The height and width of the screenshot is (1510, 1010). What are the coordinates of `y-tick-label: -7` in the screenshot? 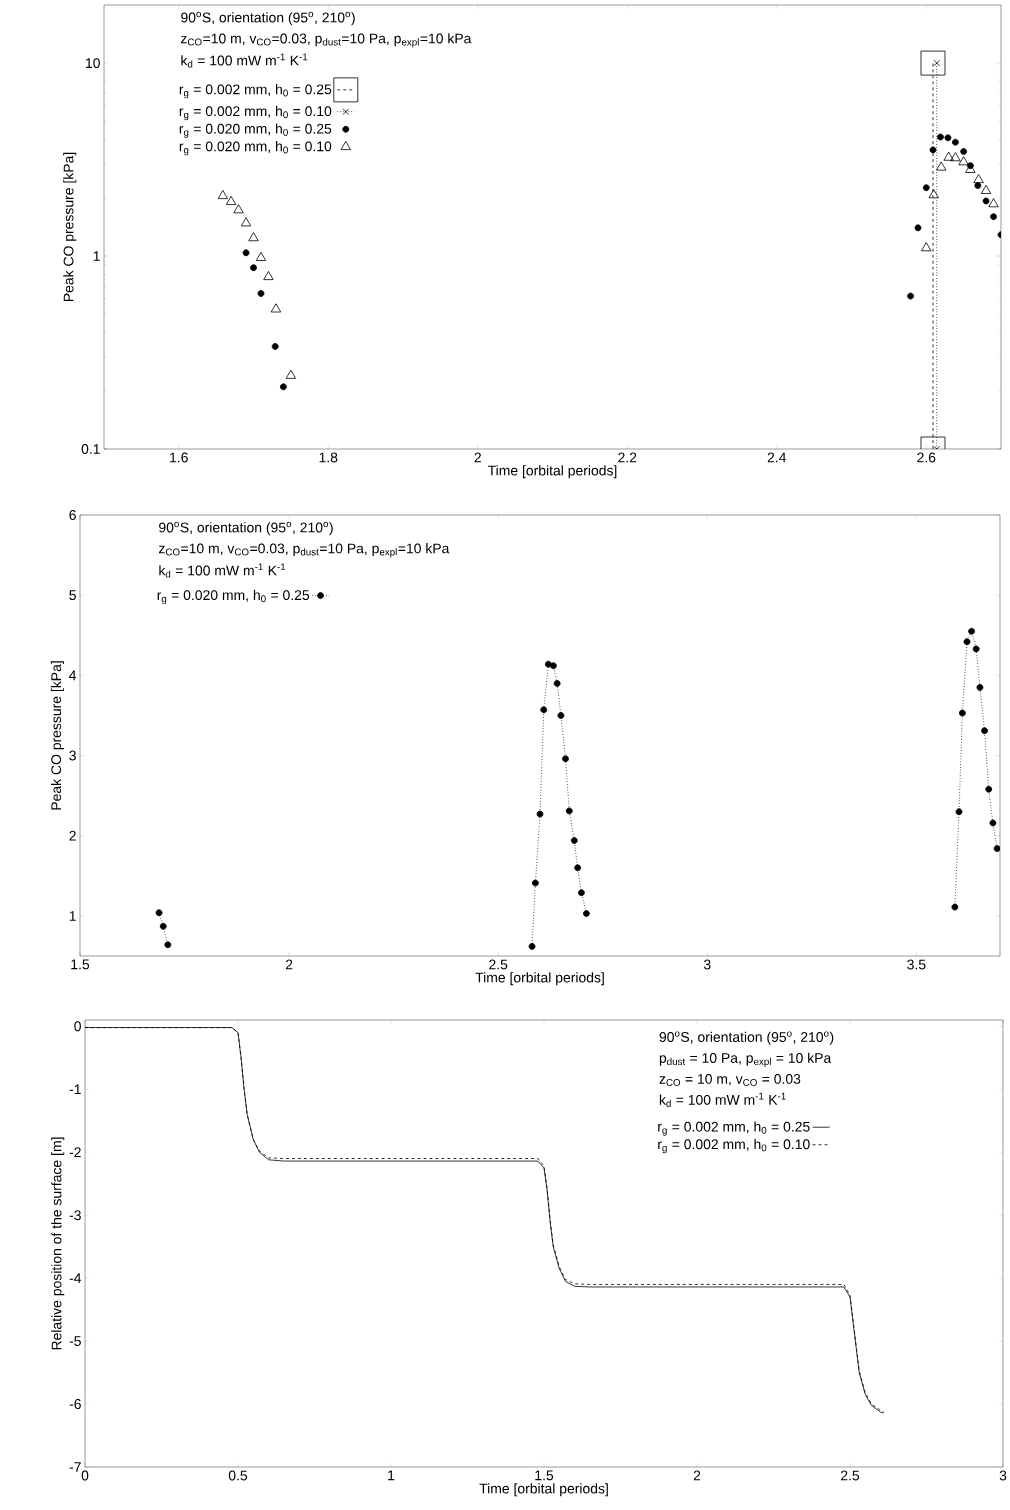 It's located at (75, 1467).